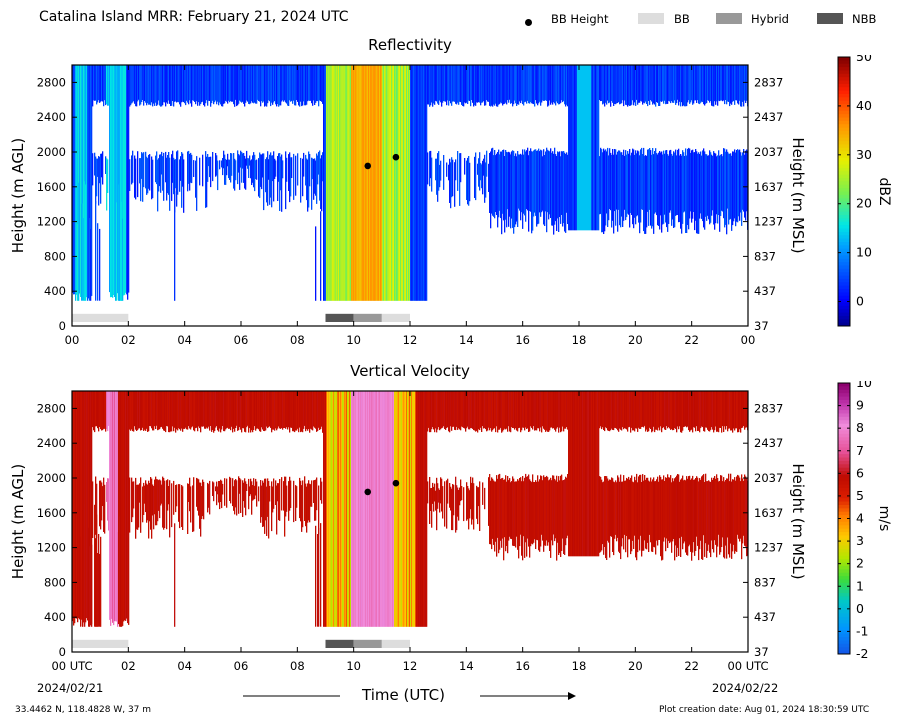 The width and height of the screenshot is (900, 725). What do you see at coordinates (51, 443) in the screenshot?
I see `y-tick-label: 2400` at bounding box center [51, 443].